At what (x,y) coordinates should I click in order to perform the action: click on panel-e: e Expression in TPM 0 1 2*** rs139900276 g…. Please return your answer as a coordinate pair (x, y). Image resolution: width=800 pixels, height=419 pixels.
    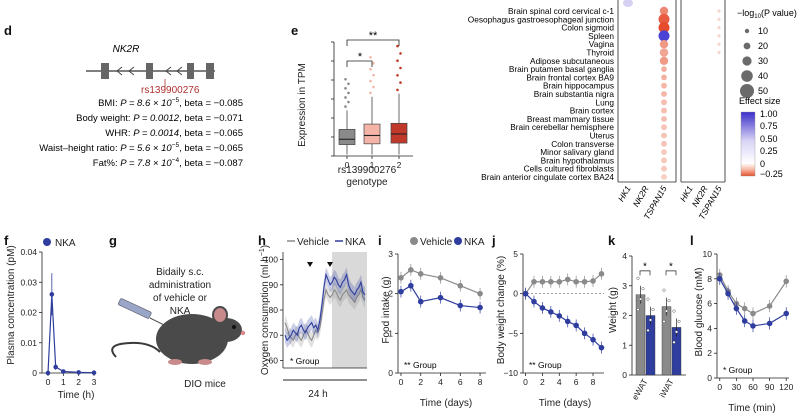
    Looking at the image, I should click on (352, 105).